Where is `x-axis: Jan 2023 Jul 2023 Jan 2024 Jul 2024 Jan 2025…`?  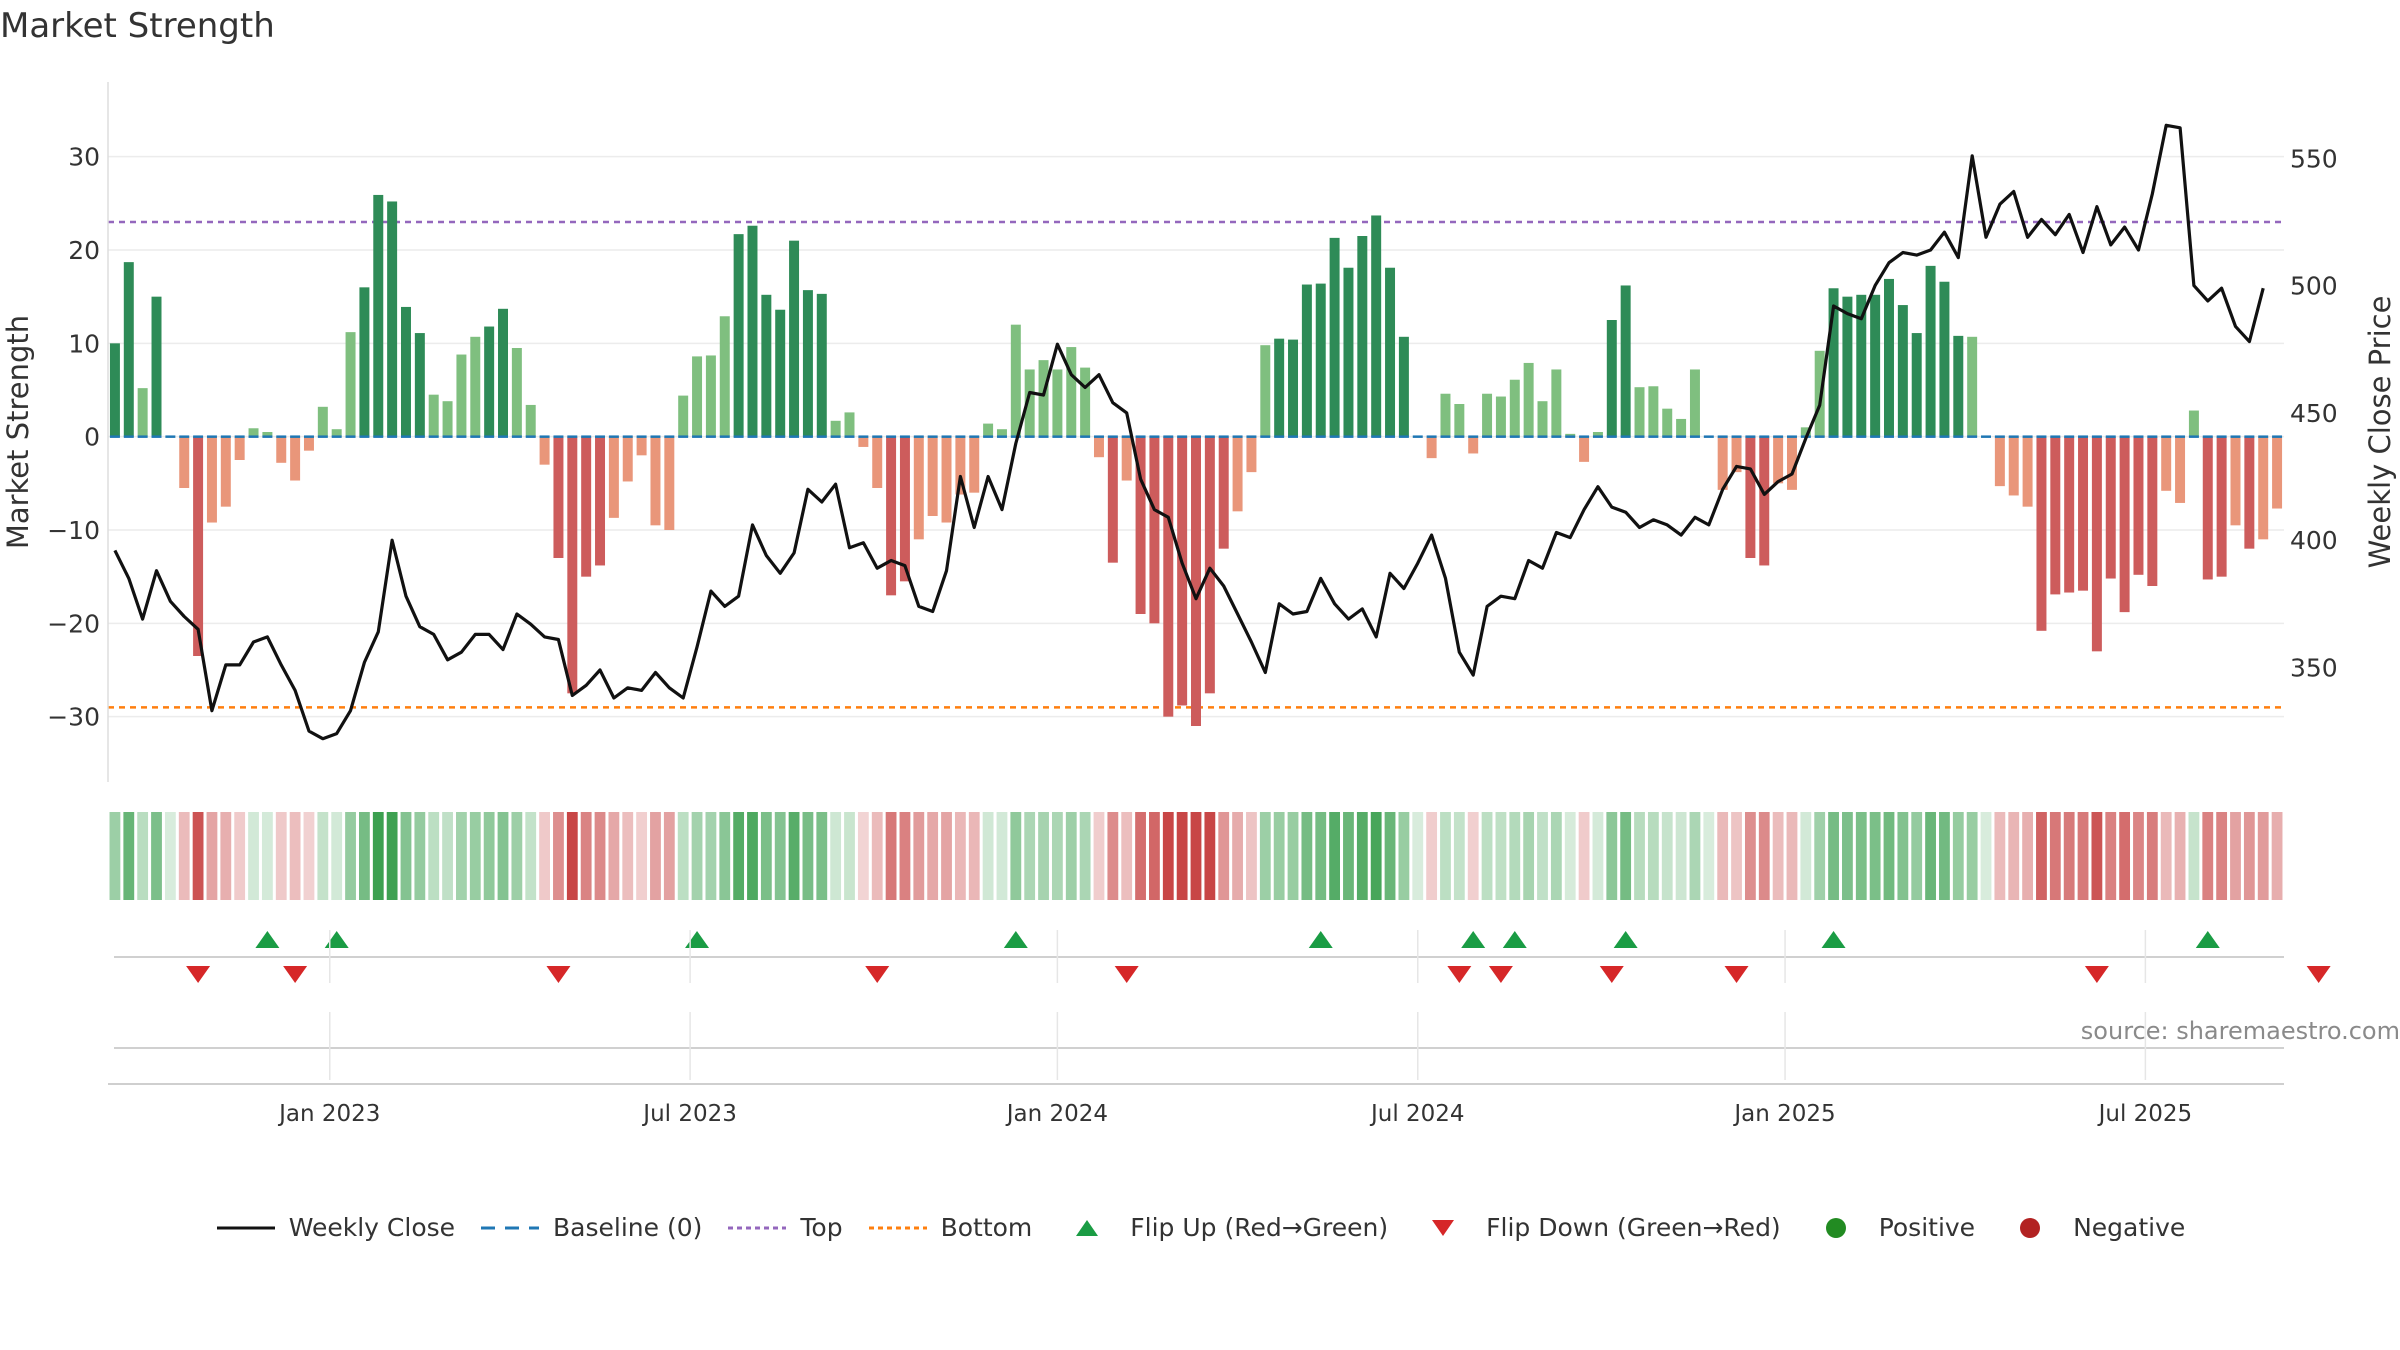
x-axis: Jan 2023 Jul 2023 Jan 2024 Jul 2024 Jan 2025… is located at coordinates (1196, 1028).